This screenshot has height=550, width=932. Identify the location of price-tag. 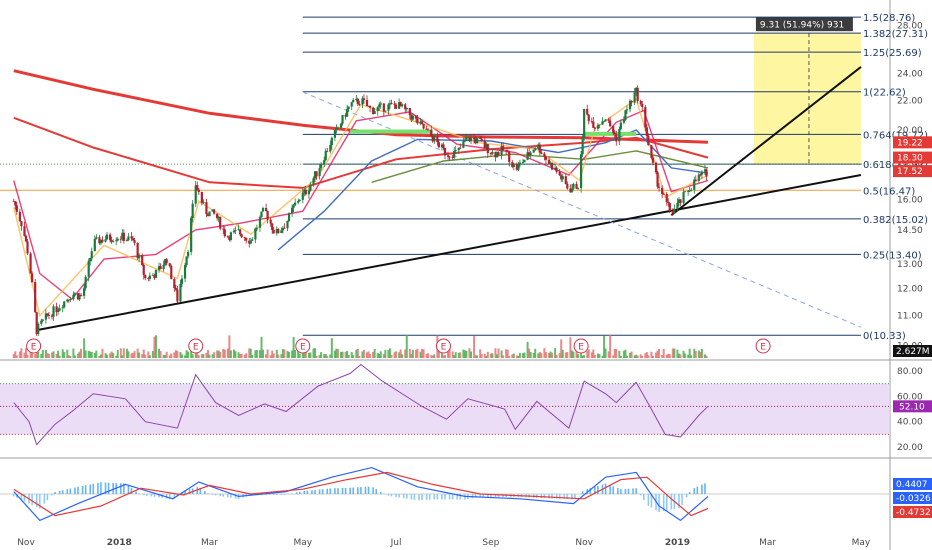
(912, 171).